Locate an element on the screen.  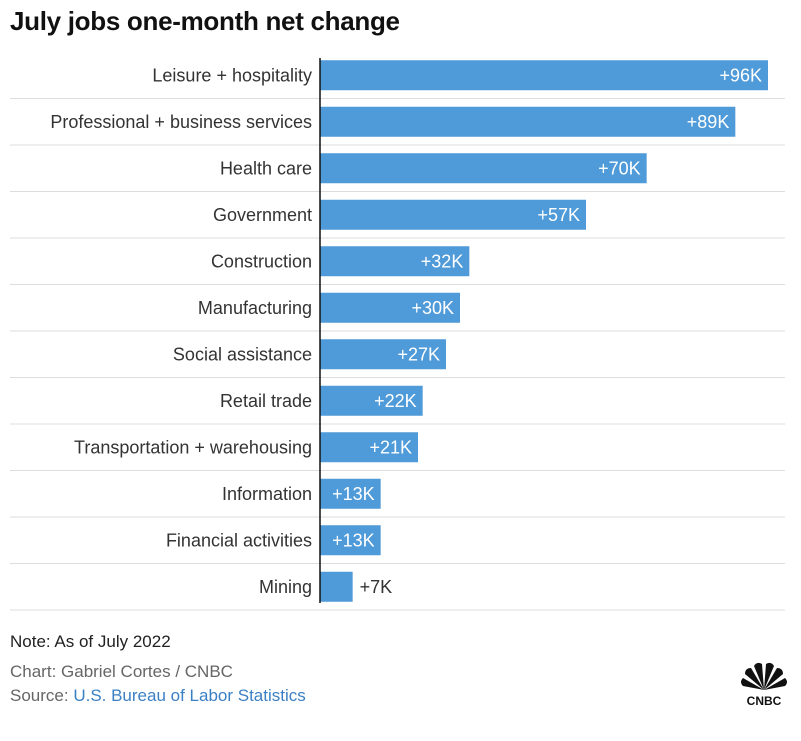
category-label: Construction is located at coordinates (261, 261).